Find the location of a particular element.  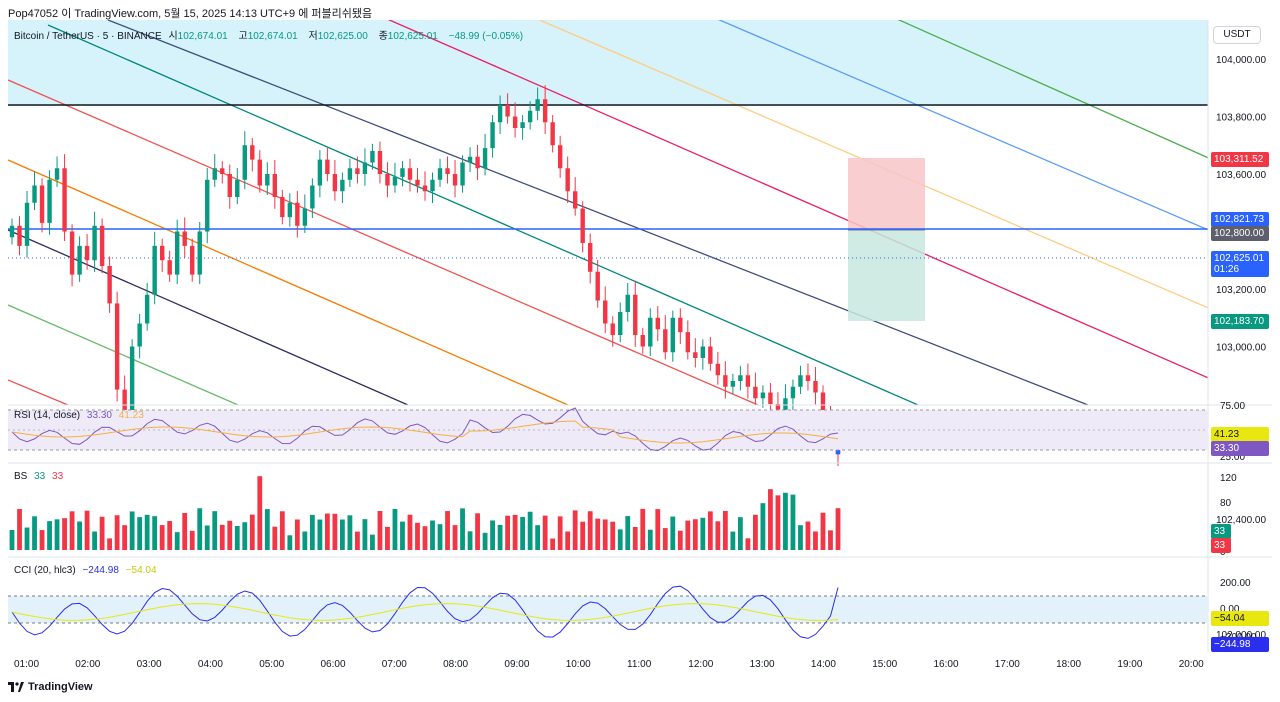

currency-button: USDT is located at coordinates (1237, 35).